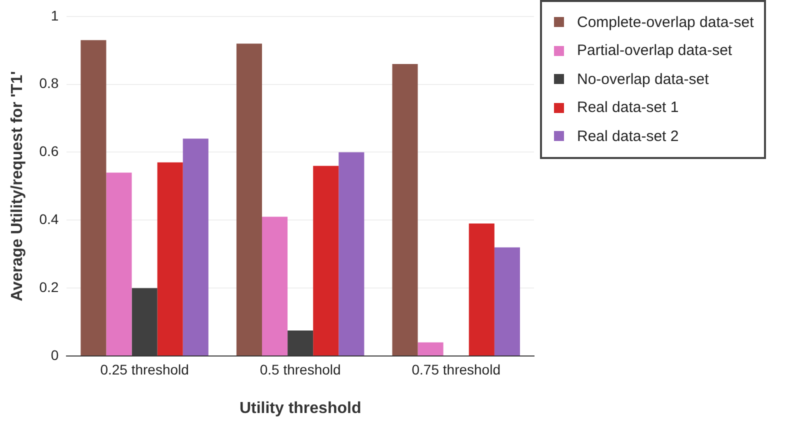 This screenshot has width=789, height=426. Describe the element at coordinates (54, 15) in the screenshot. I see `y-tick-label: 1` at that location.